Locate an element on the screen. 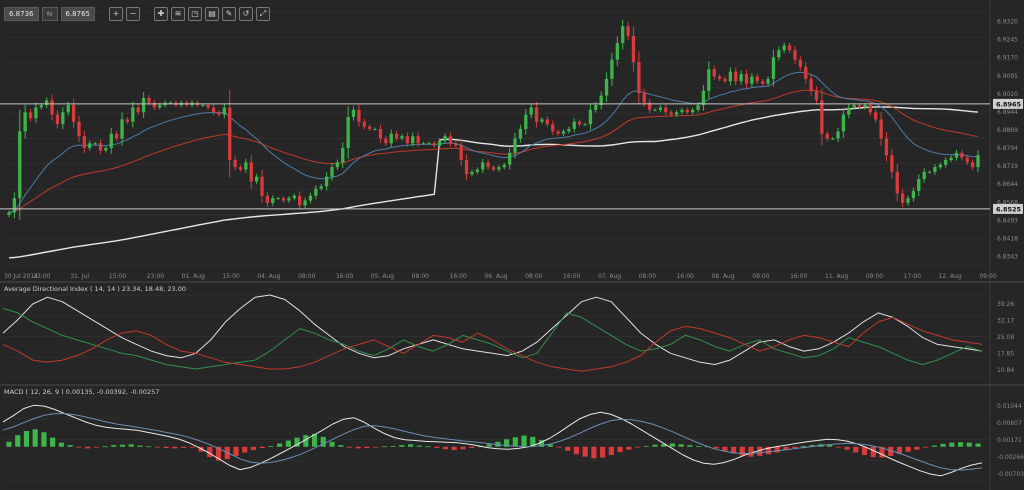 The width and height of the screenshot is (1024, 490). price-y-tick: 6.8418 is located at coordinates (1007, 238).